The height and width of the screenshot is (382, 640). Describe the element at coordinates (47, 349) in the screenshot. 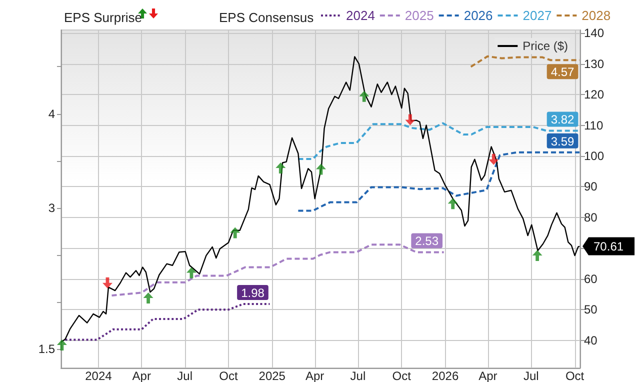

I see `y-tick-label: 1.5` at that location.